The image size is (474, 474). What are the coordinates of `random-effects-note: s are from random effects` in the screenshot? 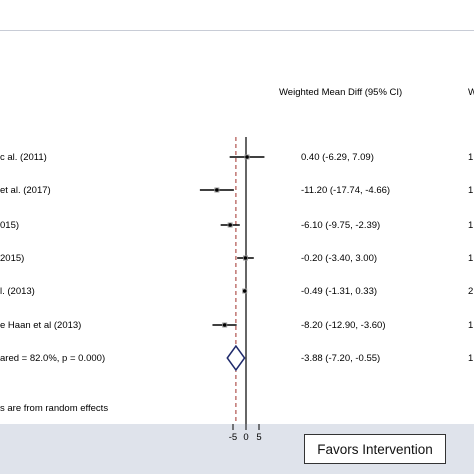 It's located at (54, 408).